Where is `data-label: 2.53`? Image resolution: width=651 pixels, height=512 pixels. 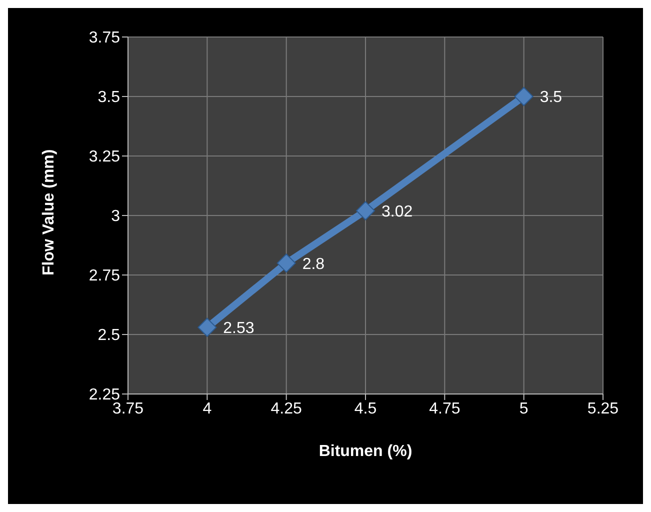 data-label: 2.53 is located at coordinates (238, 329).